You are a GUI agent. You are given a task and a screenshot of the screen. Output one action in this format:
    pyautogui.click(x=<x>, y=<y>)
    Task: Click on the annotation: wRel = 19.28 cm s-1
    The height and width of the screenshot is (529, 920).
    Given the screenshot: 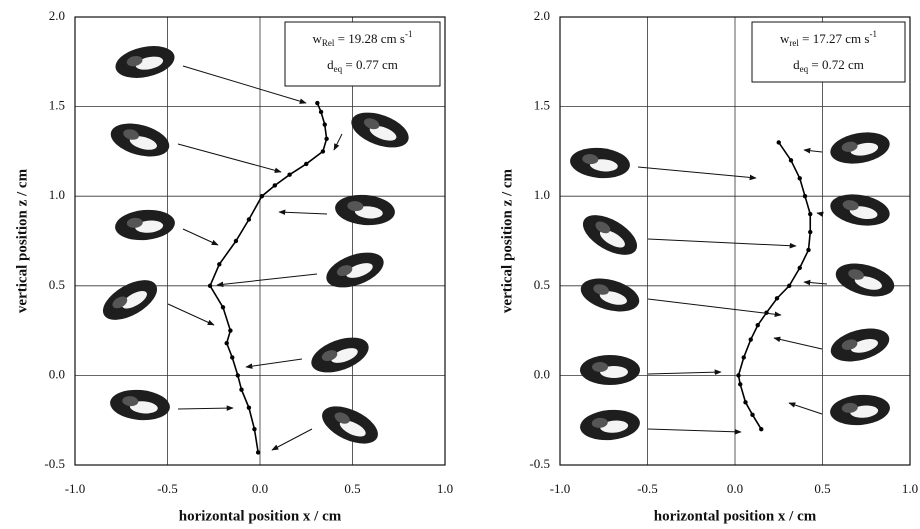 What is the action you would take?
    pyautogui.click(x=363, y=38)
    